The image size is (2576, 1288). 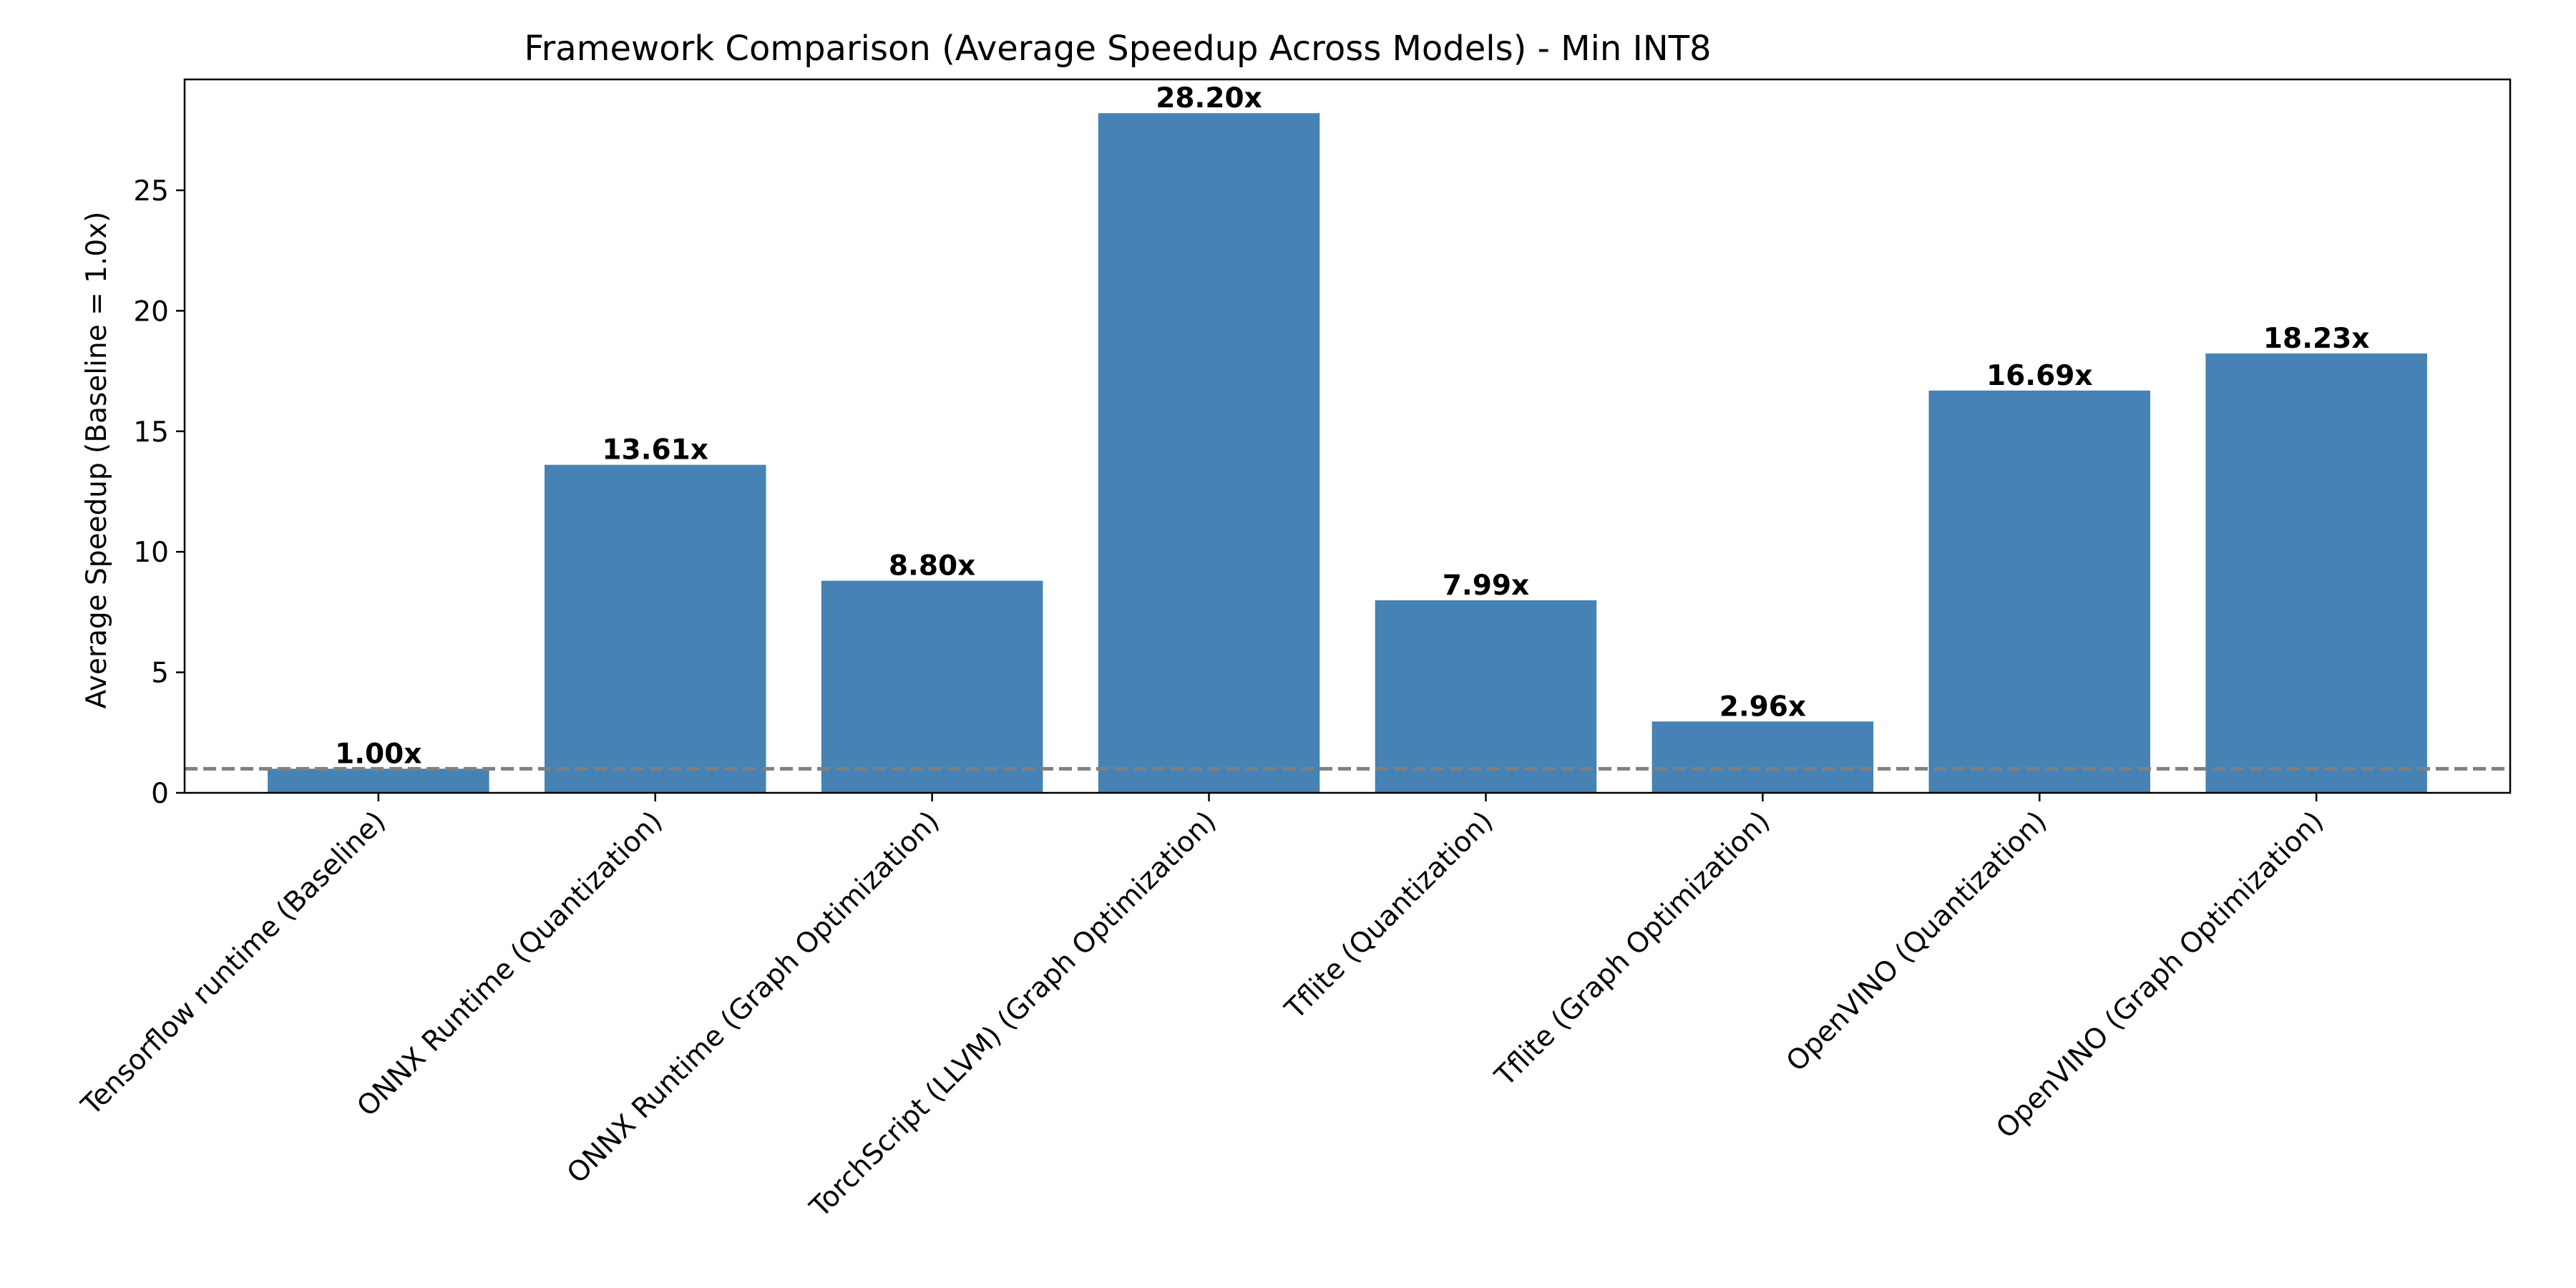 What do you see at coordinates (2316, 339) in the screenshot?
I see `bar-value-label: 18.23x` at bounding box center [2316, 339].